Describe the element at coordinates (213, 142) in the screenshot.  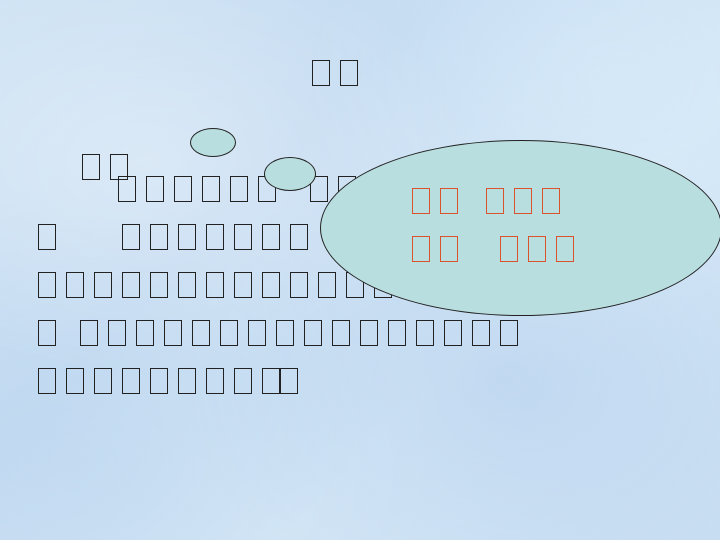
I see `thought-bubble-small` at that location.